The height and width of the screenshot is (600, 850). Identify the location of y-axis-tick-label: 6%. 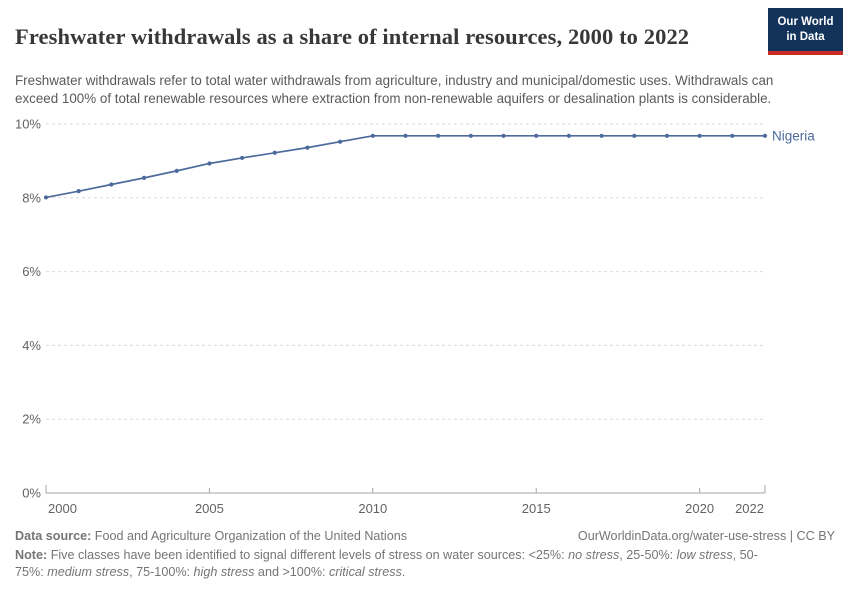
(31, 271).